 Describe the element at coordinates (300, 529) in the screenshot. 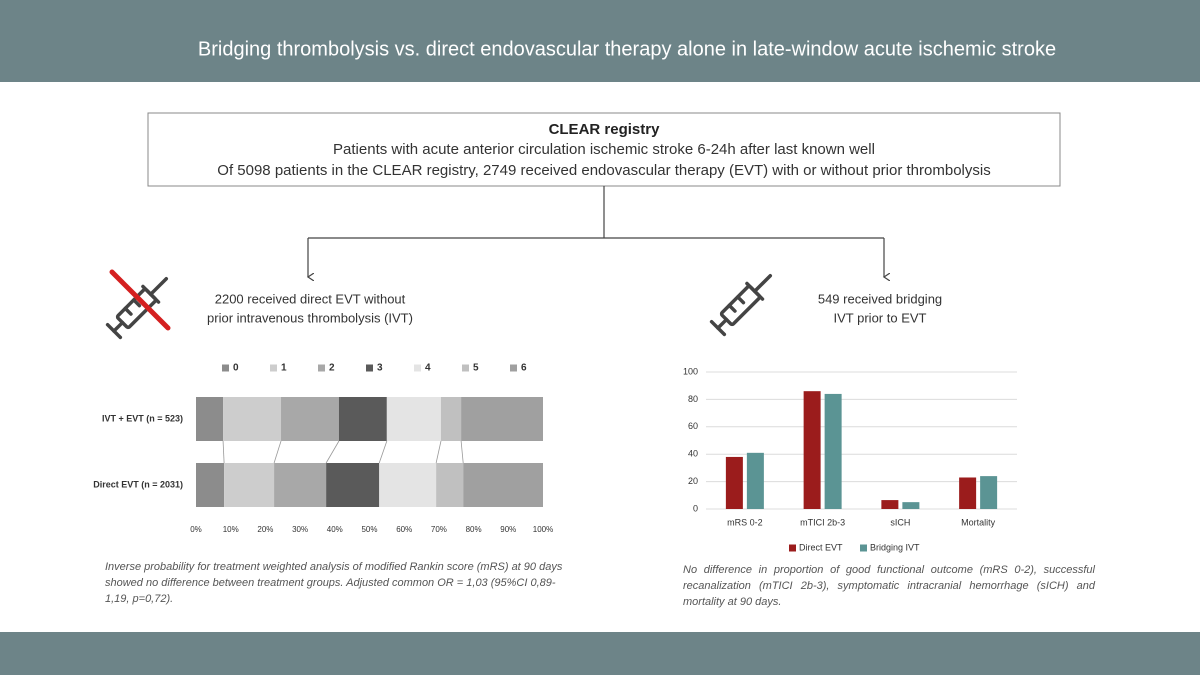

I see `x-tick-label: 30%` at that location.